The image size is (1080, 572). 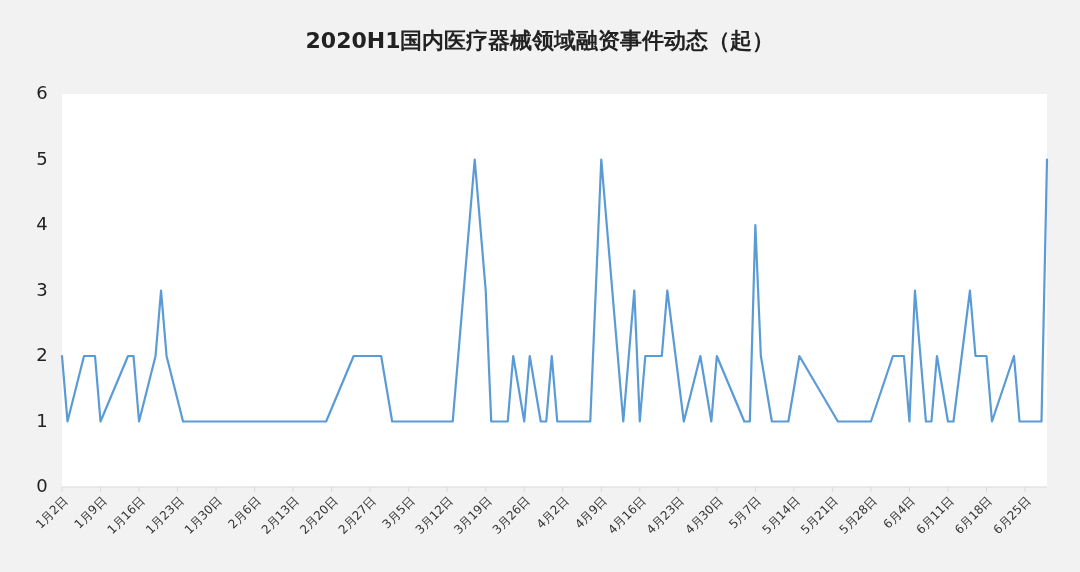 What do you see at coordinates (42, 485) in the screenshot?
I see `y-tick-label: 0` at bounding box center [42, 485].